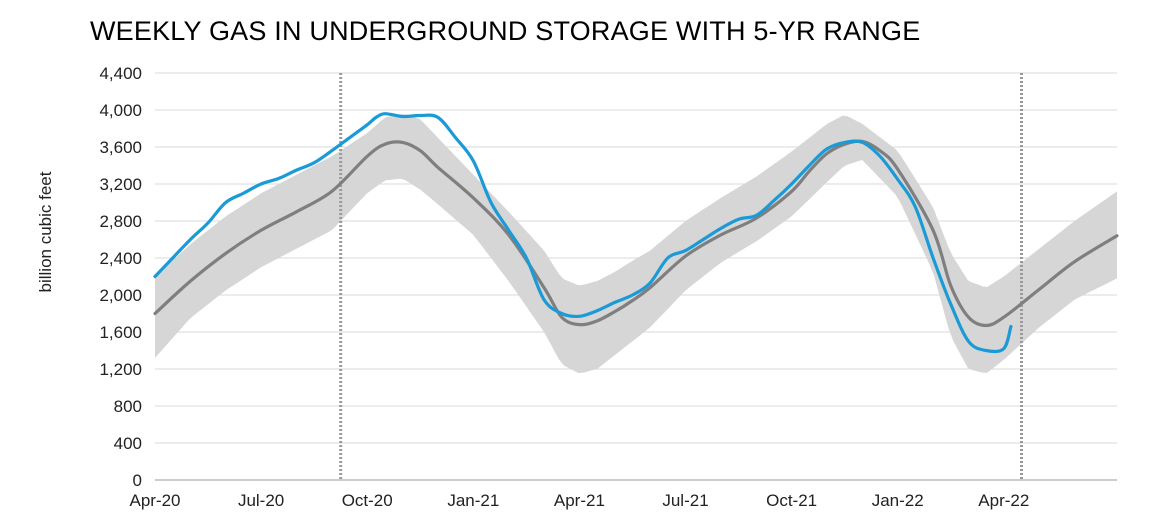 Image resolution: width=1150 pixels, height=532 pixels. I want to click on y-tick-label: 4,000, so click(120, 110).